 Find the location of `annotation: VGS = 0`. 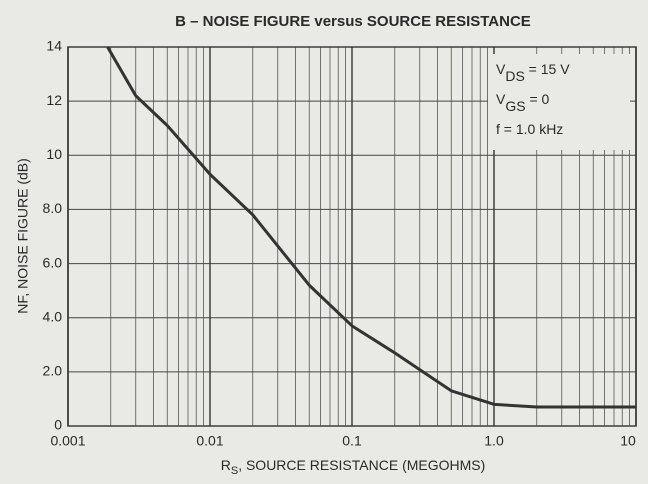

annotation: VGS = 0 is located at coordinates (523, 102).